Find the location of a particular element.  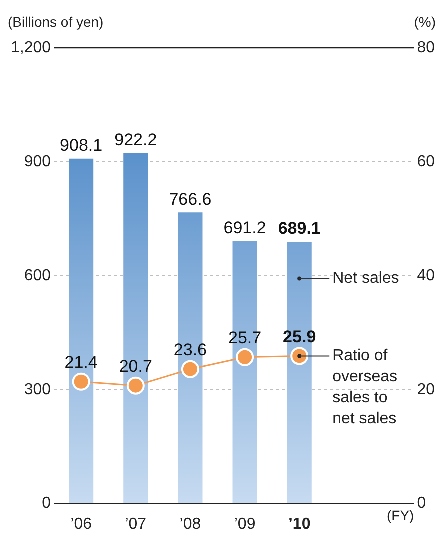

data-label: 908.1 is located at coordinates (81, 146).